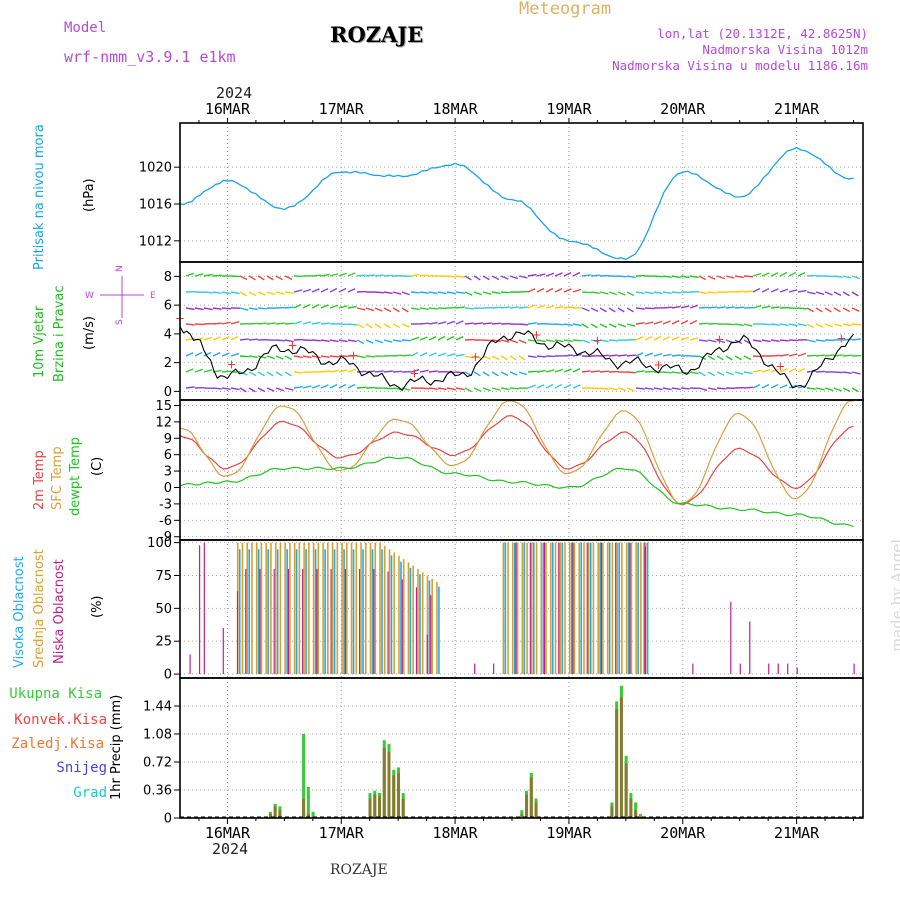  What do you see at coordinates (228, 109) in the screenshot?
I see `top-day-label-0: 16MAR` at bounding box center [228, 109].